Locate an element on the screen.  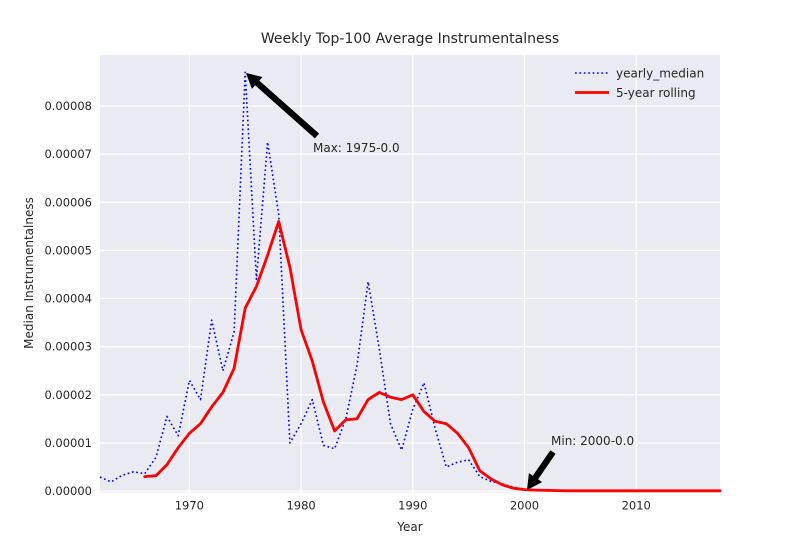
legend-label-5-year-rolling: 5-year rolling is located at coordinates (656, 93).